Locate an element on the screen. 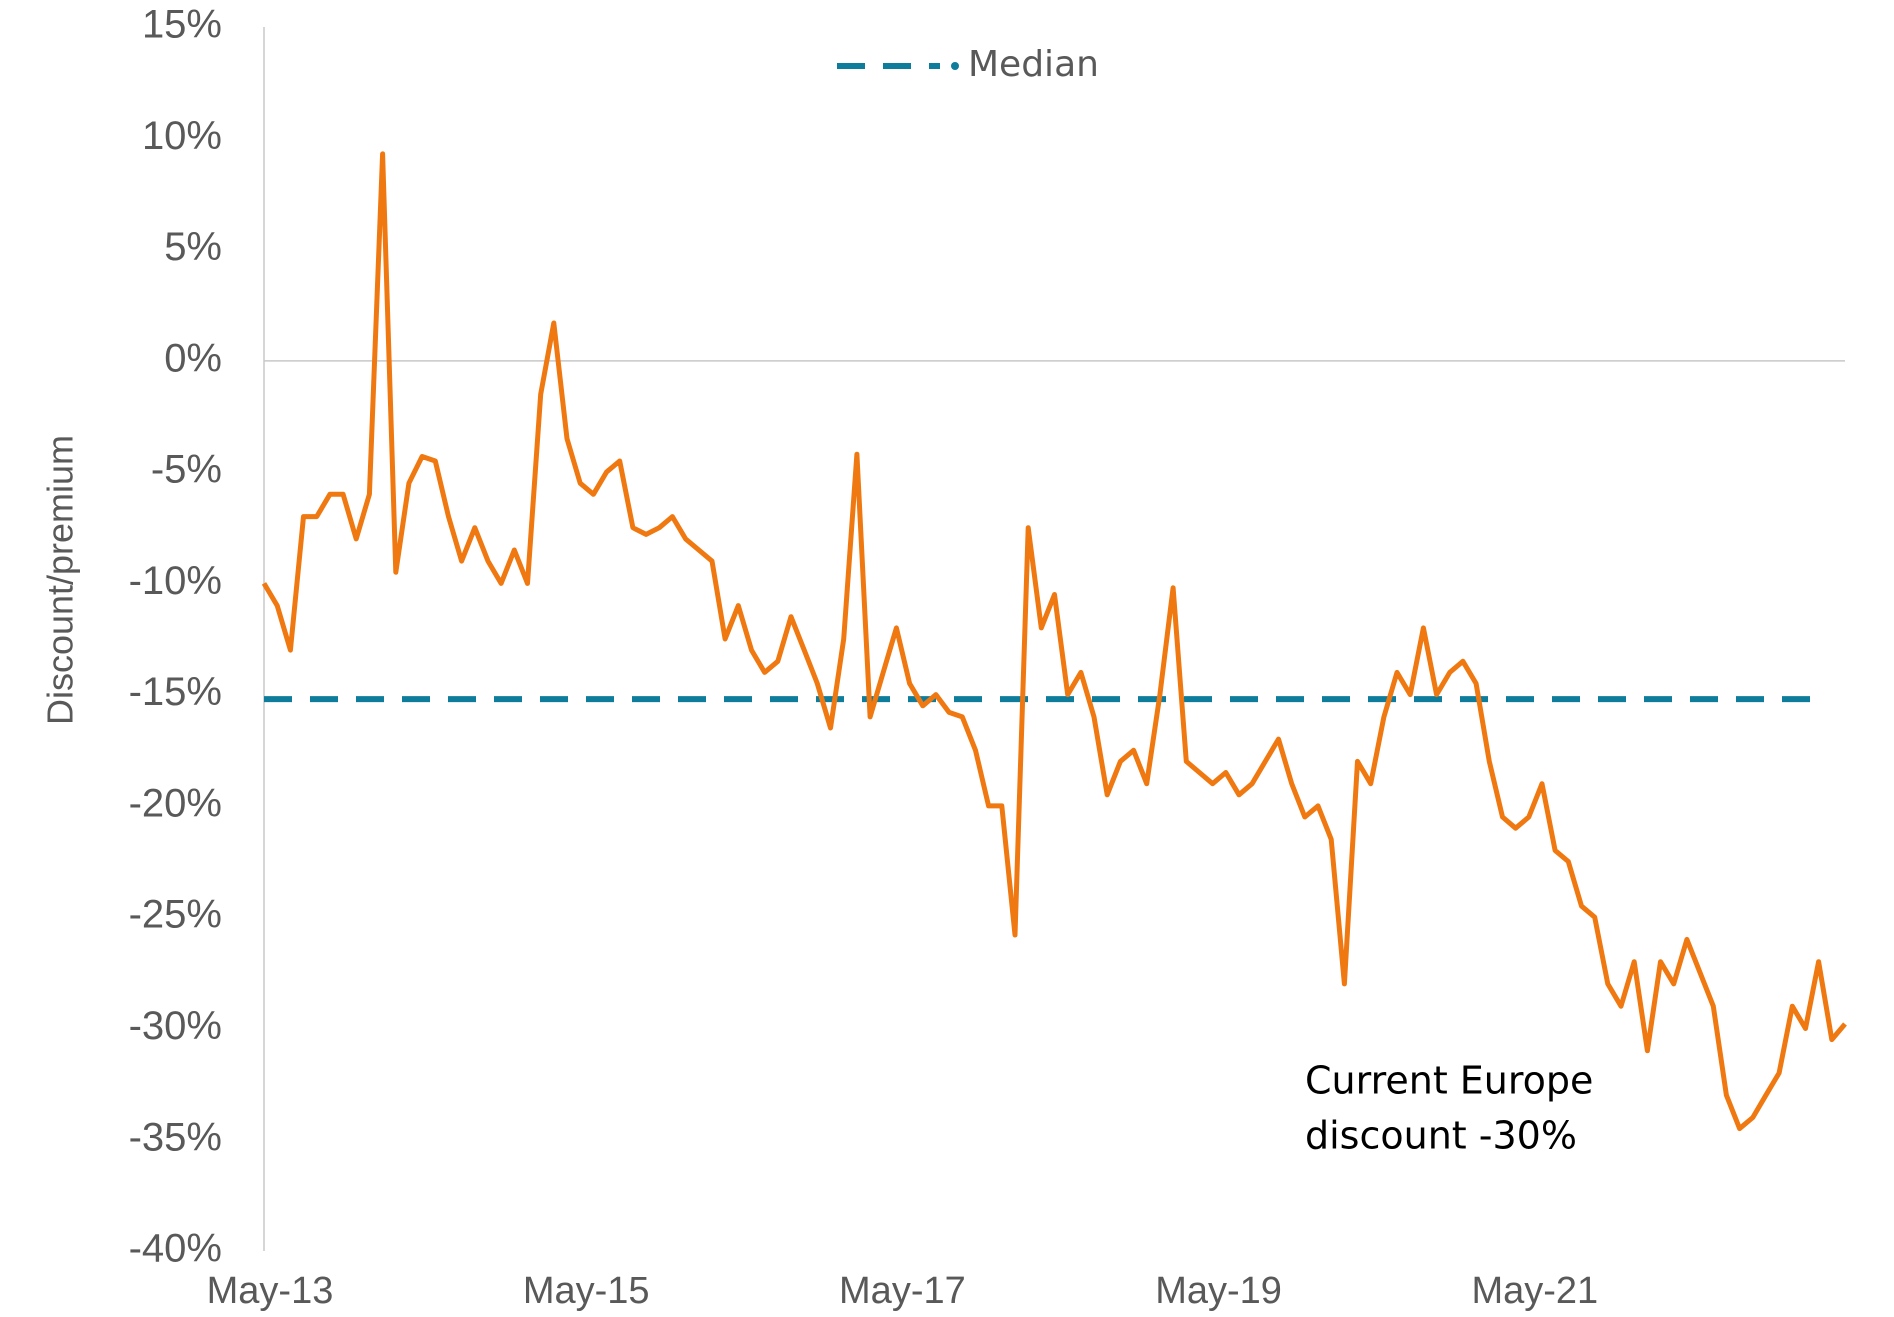 The height and width of the screenshot is (1317, 1894). x-tick-label: May-19 is located at coordinates (1218, 1291).